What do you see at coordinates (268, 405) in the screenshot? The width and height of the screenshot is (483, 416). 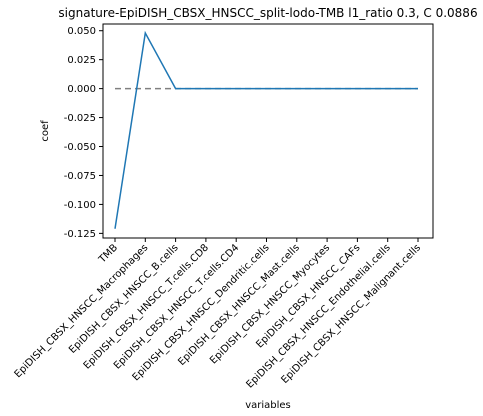 I see `x-axis-title: variables` at bounding box center [268, 405].